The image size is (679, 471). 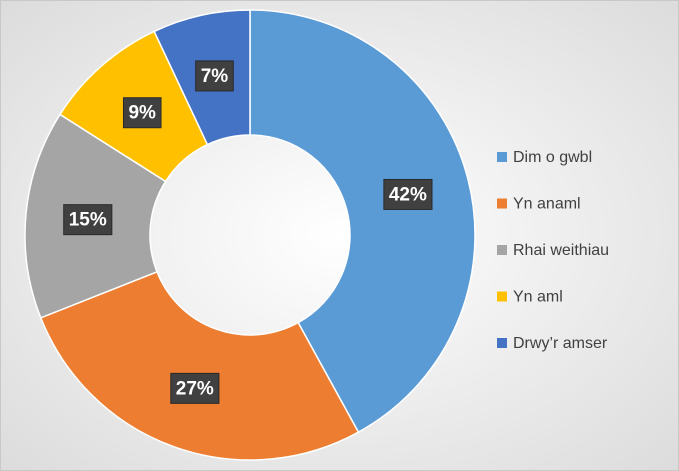 I want to click on value-label: 27%, so click(x=195, y=388).